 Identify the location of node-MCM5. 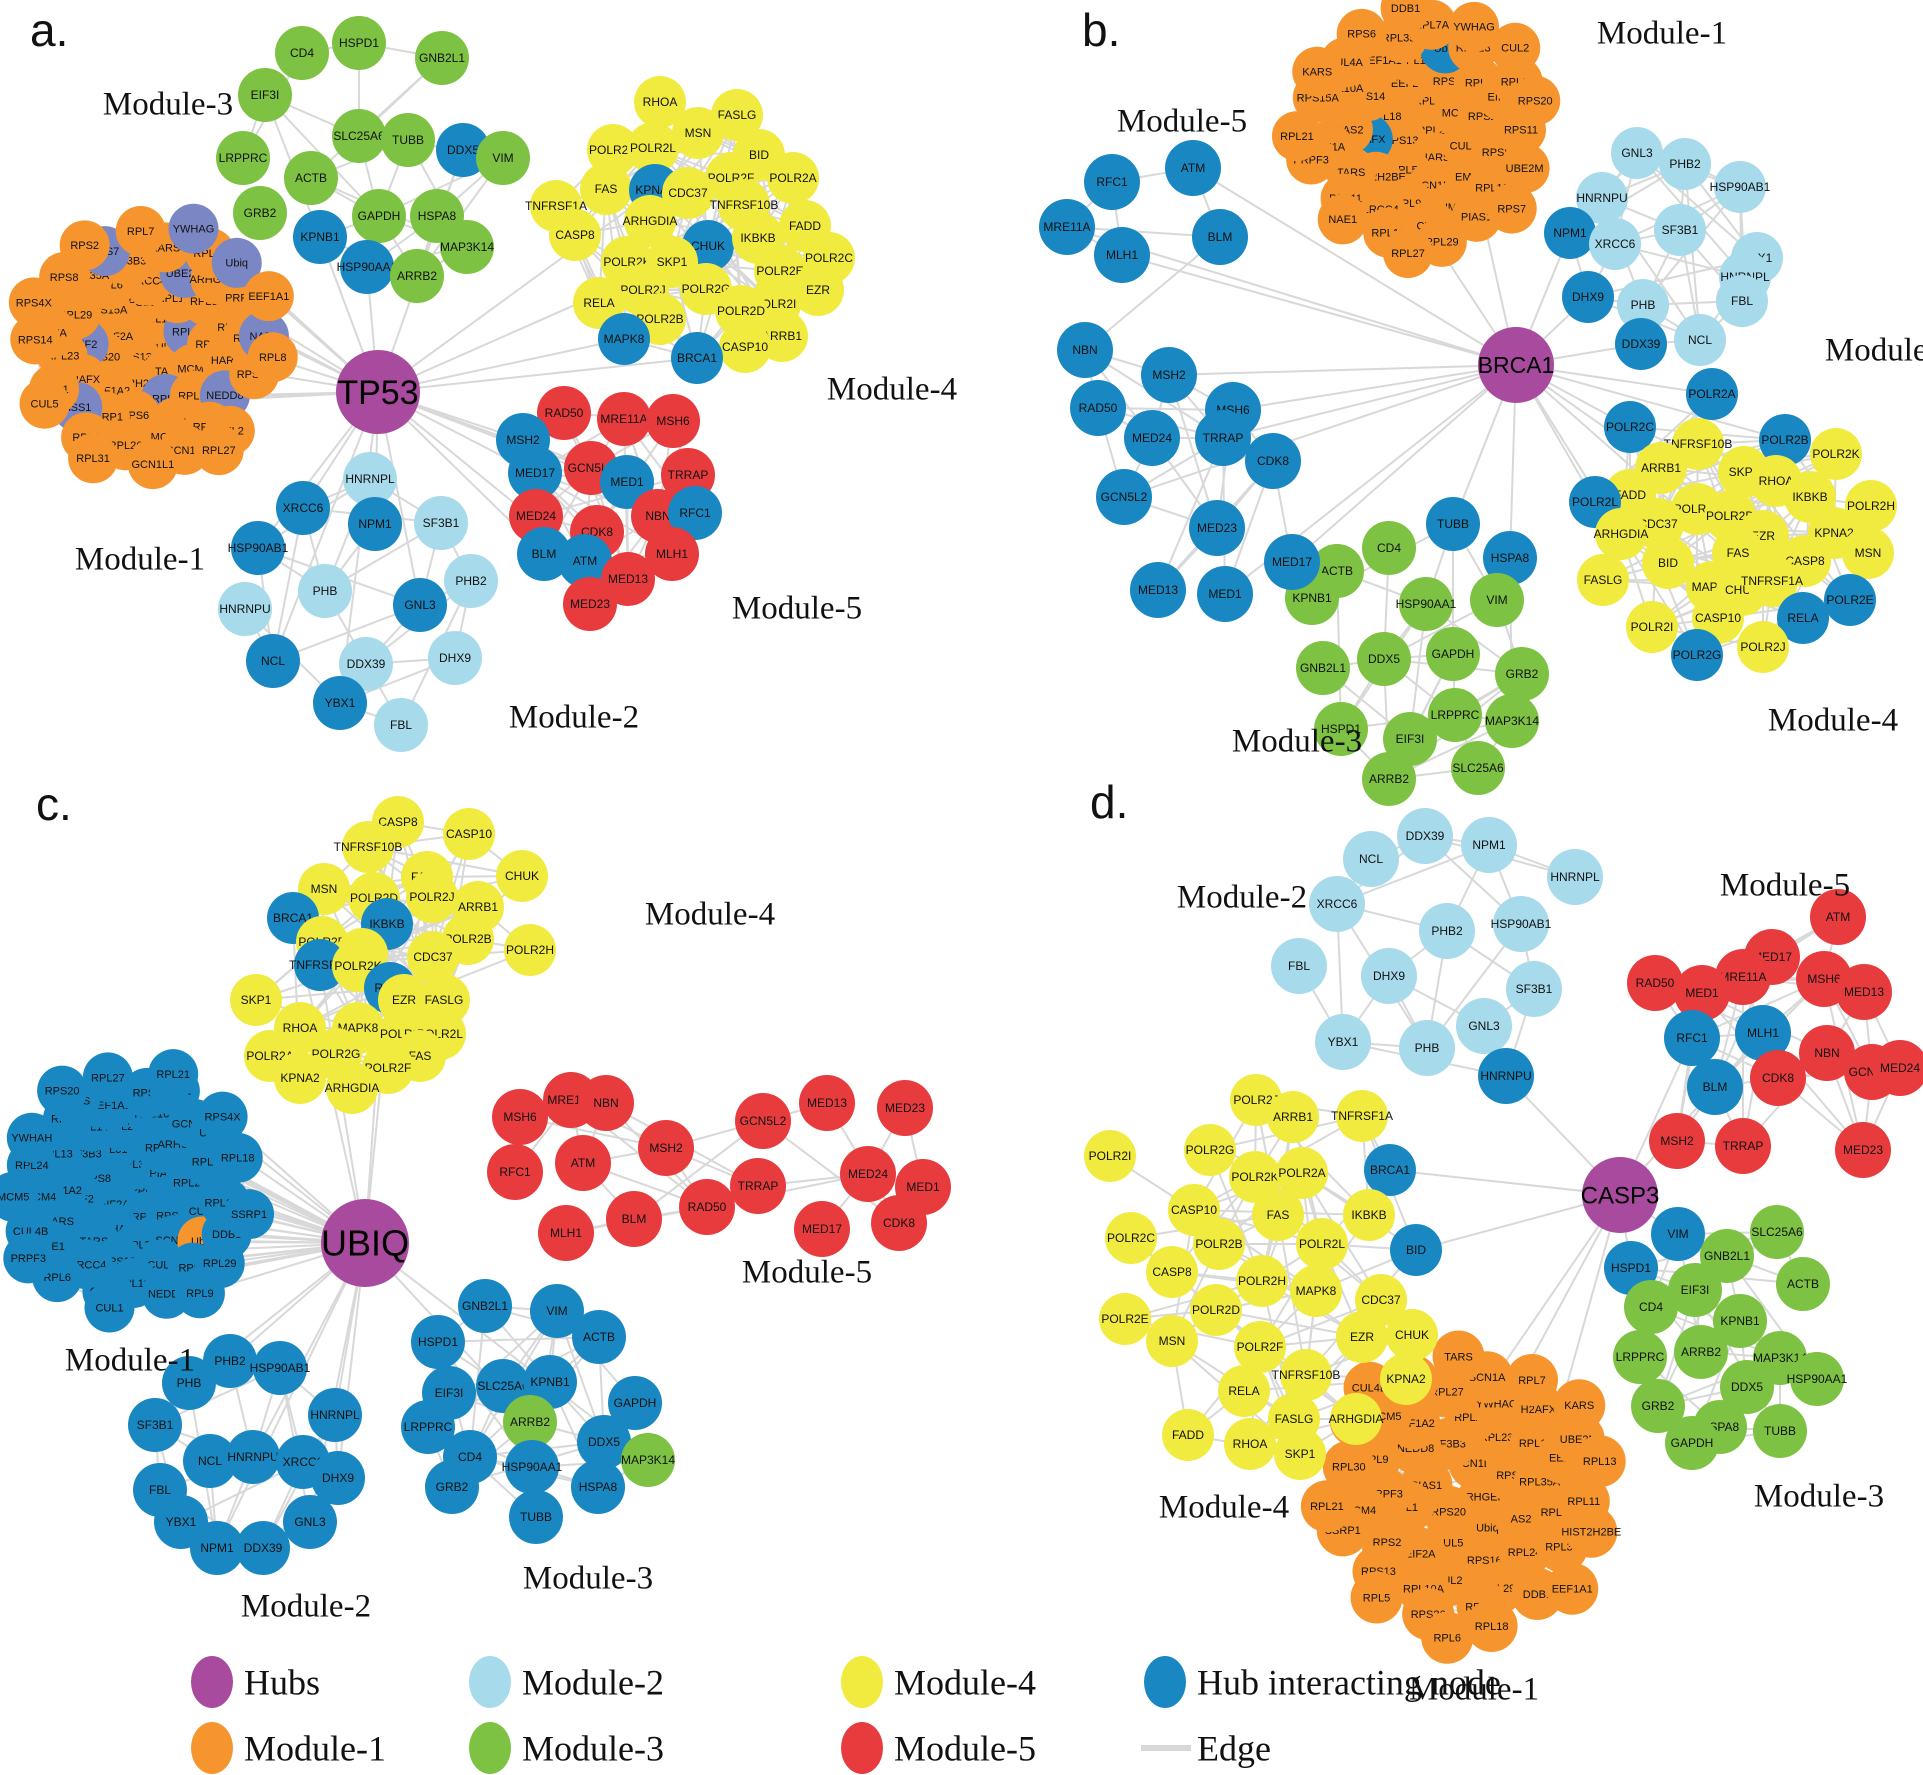
(19, 1196).